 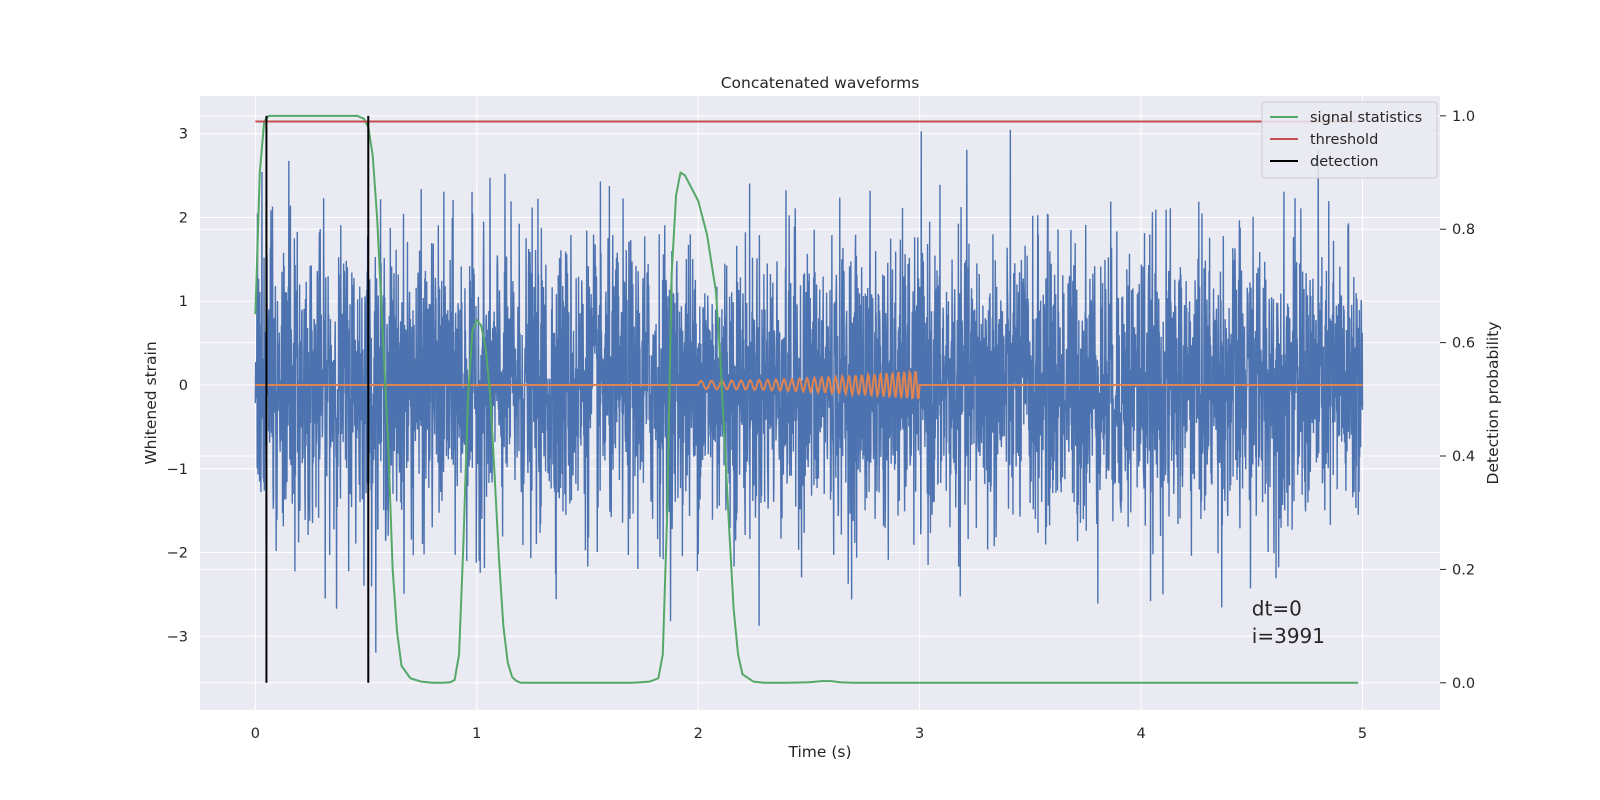 What do you see at coordinates (177, 637) in the screenshot?
I see `y-tick-label: −3` at bounding box center [177, 637].